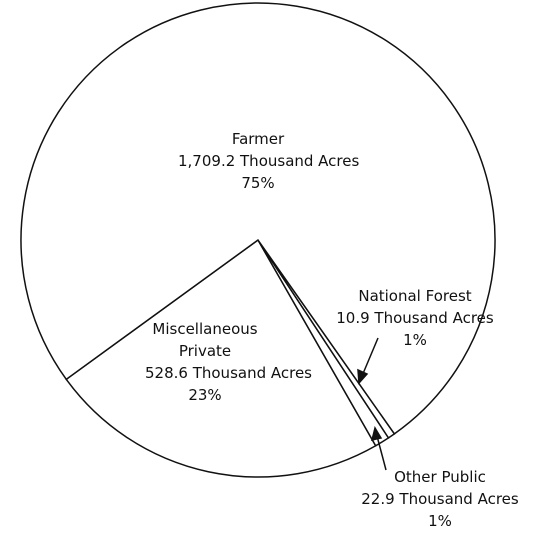  I want to click on slice-label: Farmer 1,709.2 Thousand Acres 75%, so click(269, 161).